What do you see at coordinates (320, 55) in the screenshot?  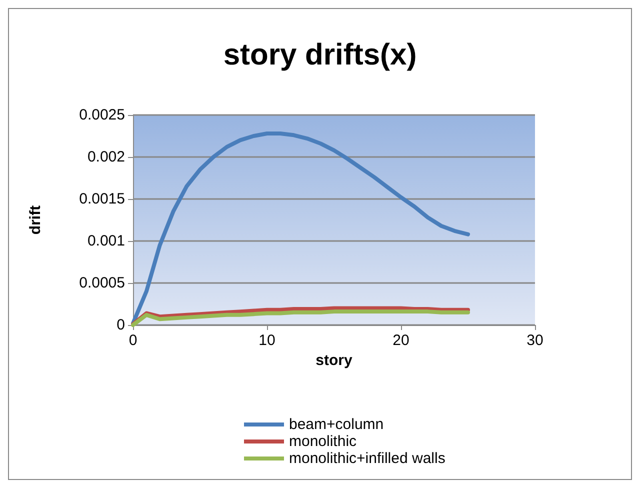 I see `chart-title: story drifts(x)` at bounding box center [320, 55].